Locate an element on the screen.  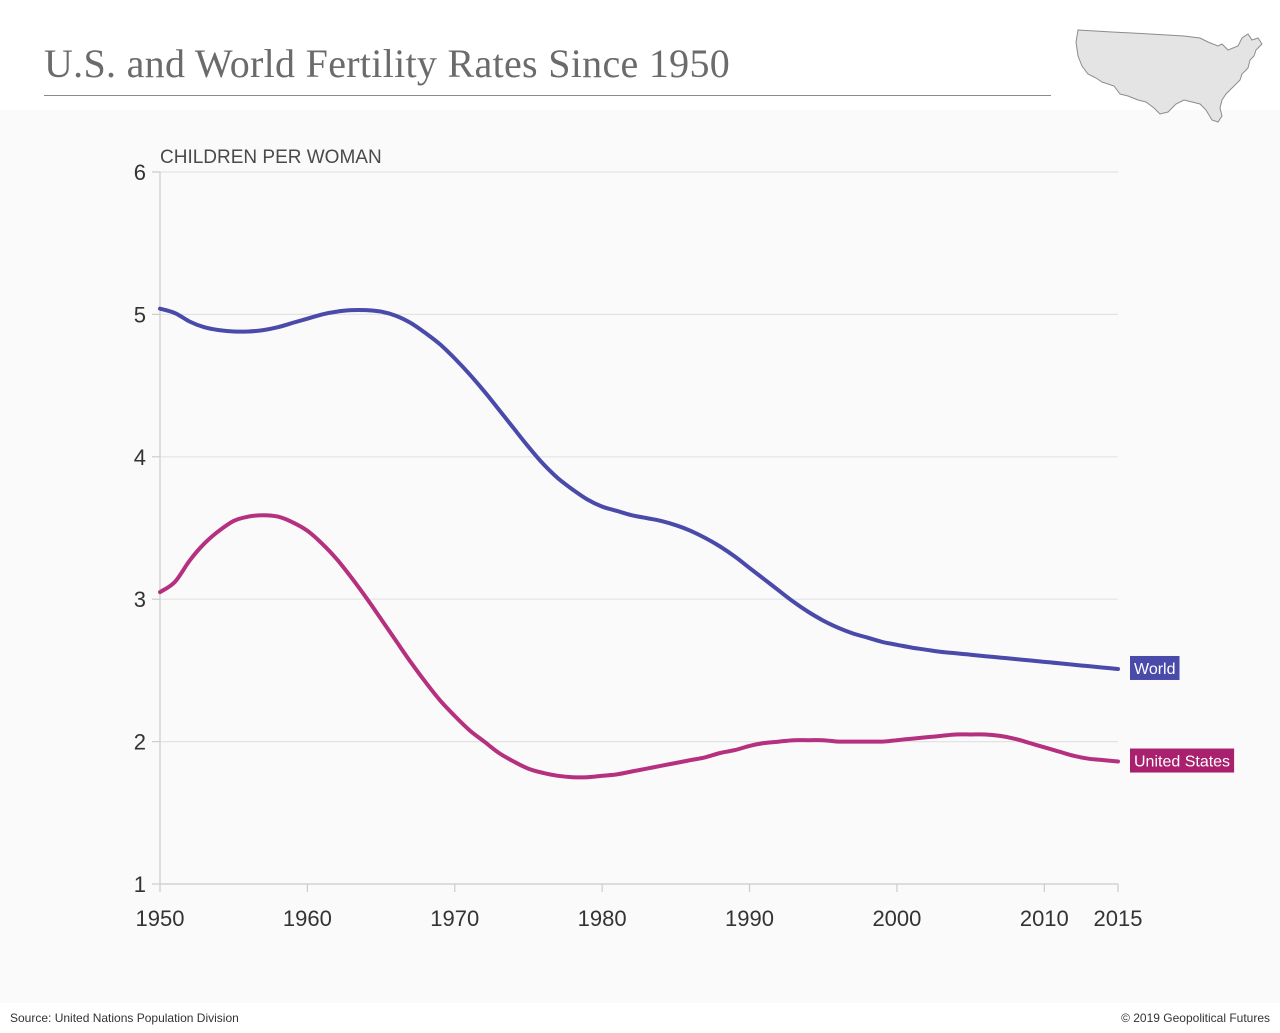
x-tick-label: 1990 is located at coordinates (749, 918).